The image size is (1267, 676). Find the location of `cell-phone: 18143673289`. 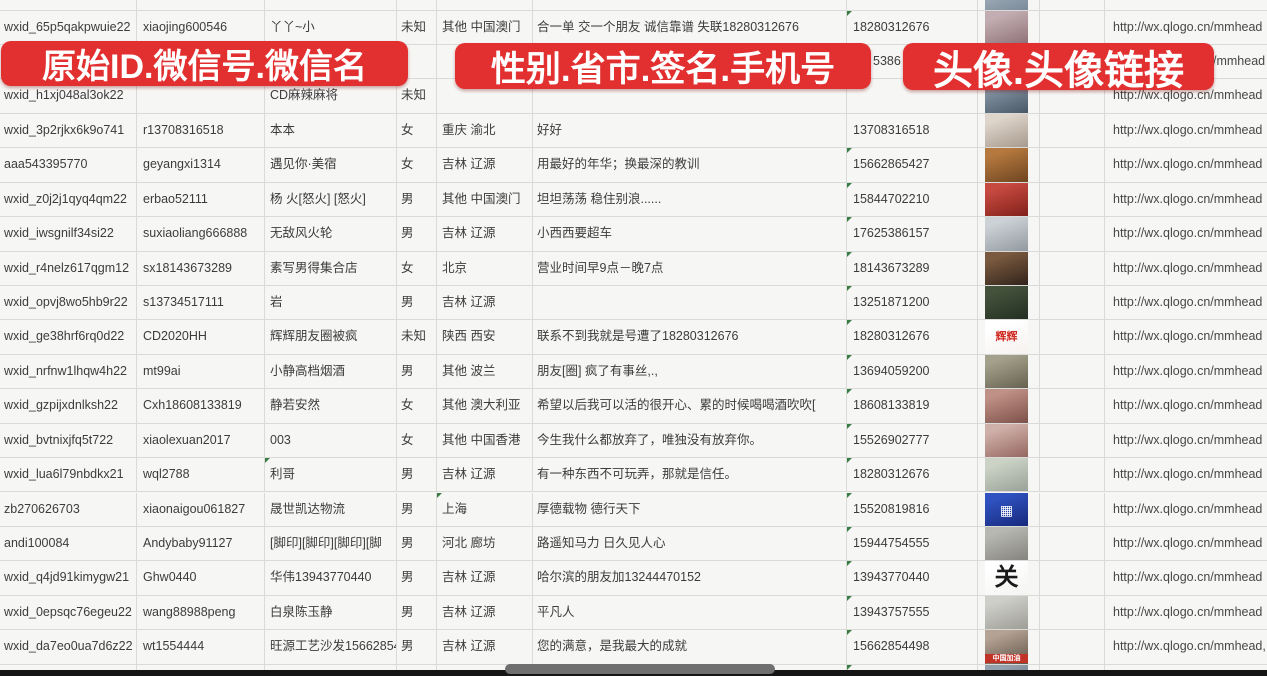

cell-phone: 18143673289 is located at coordinates (912, 268).